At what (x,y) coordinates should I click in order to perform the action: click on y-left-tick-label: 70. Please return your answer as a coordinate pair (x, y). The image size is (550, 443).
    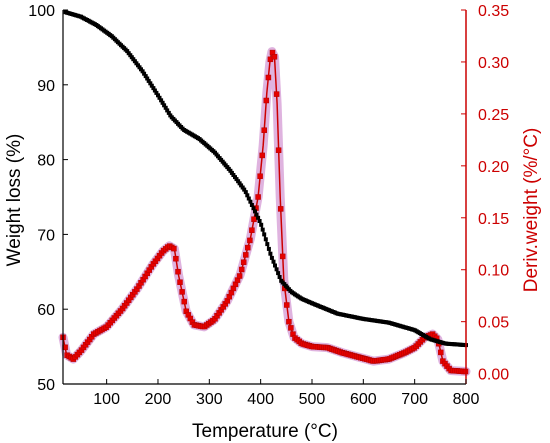
    Looking at the image, I should click on (46, 235).